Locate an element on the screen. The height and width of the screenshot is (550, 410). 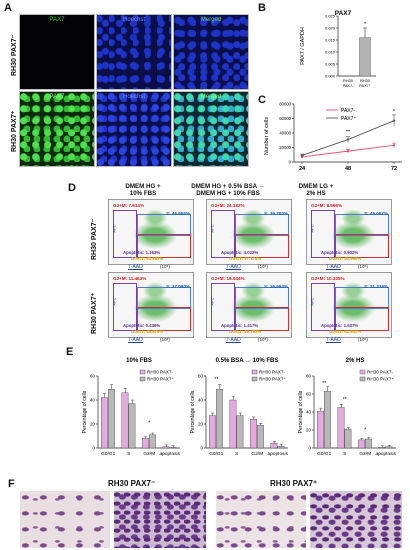
b-bar is located at coordinates (365, 57).